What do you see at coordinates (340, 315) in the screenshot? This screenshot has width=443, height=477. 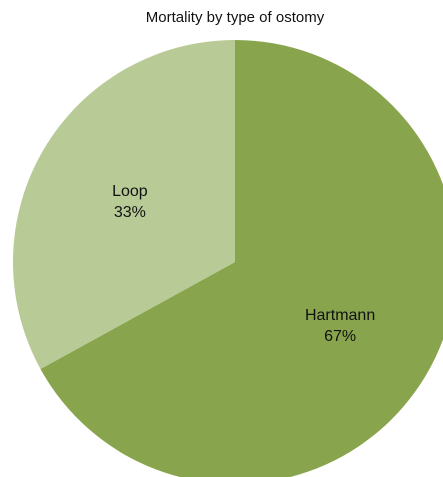 I see `pie-label-name: Hartmann` at bounding box center [340, 315].